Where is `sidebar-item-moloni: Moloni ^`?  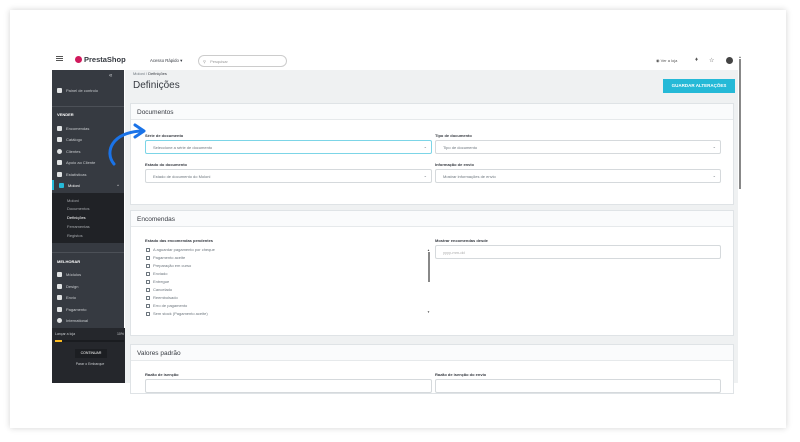 sidebar-item-moloni: Moloni ^ is located at coordinates (88, 185).